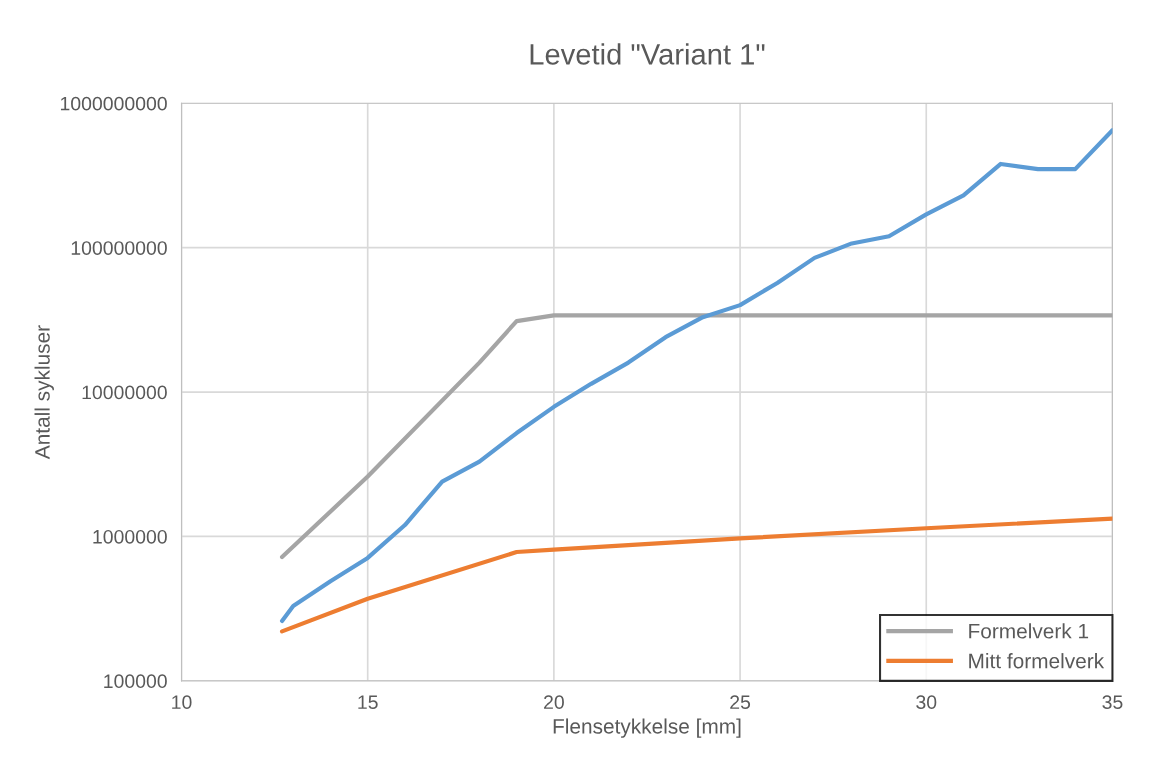 This screenshot has width=1171, height=765. I want to click on x-tick-label: 15, so click(368, 702).